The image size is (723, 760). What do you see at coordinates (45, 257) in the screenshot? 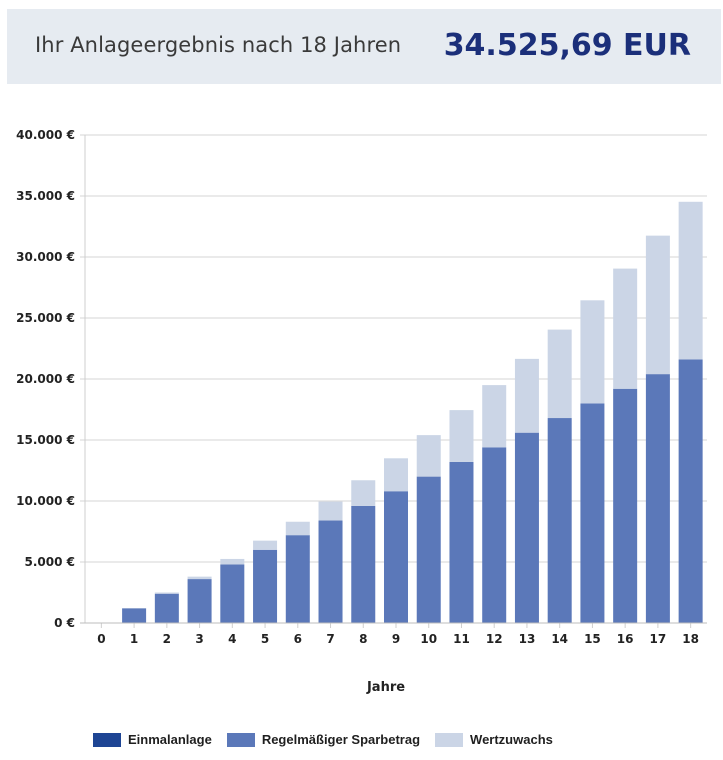
I see `y-tick-label: 30.000 €` at bounding box center [45, 257].